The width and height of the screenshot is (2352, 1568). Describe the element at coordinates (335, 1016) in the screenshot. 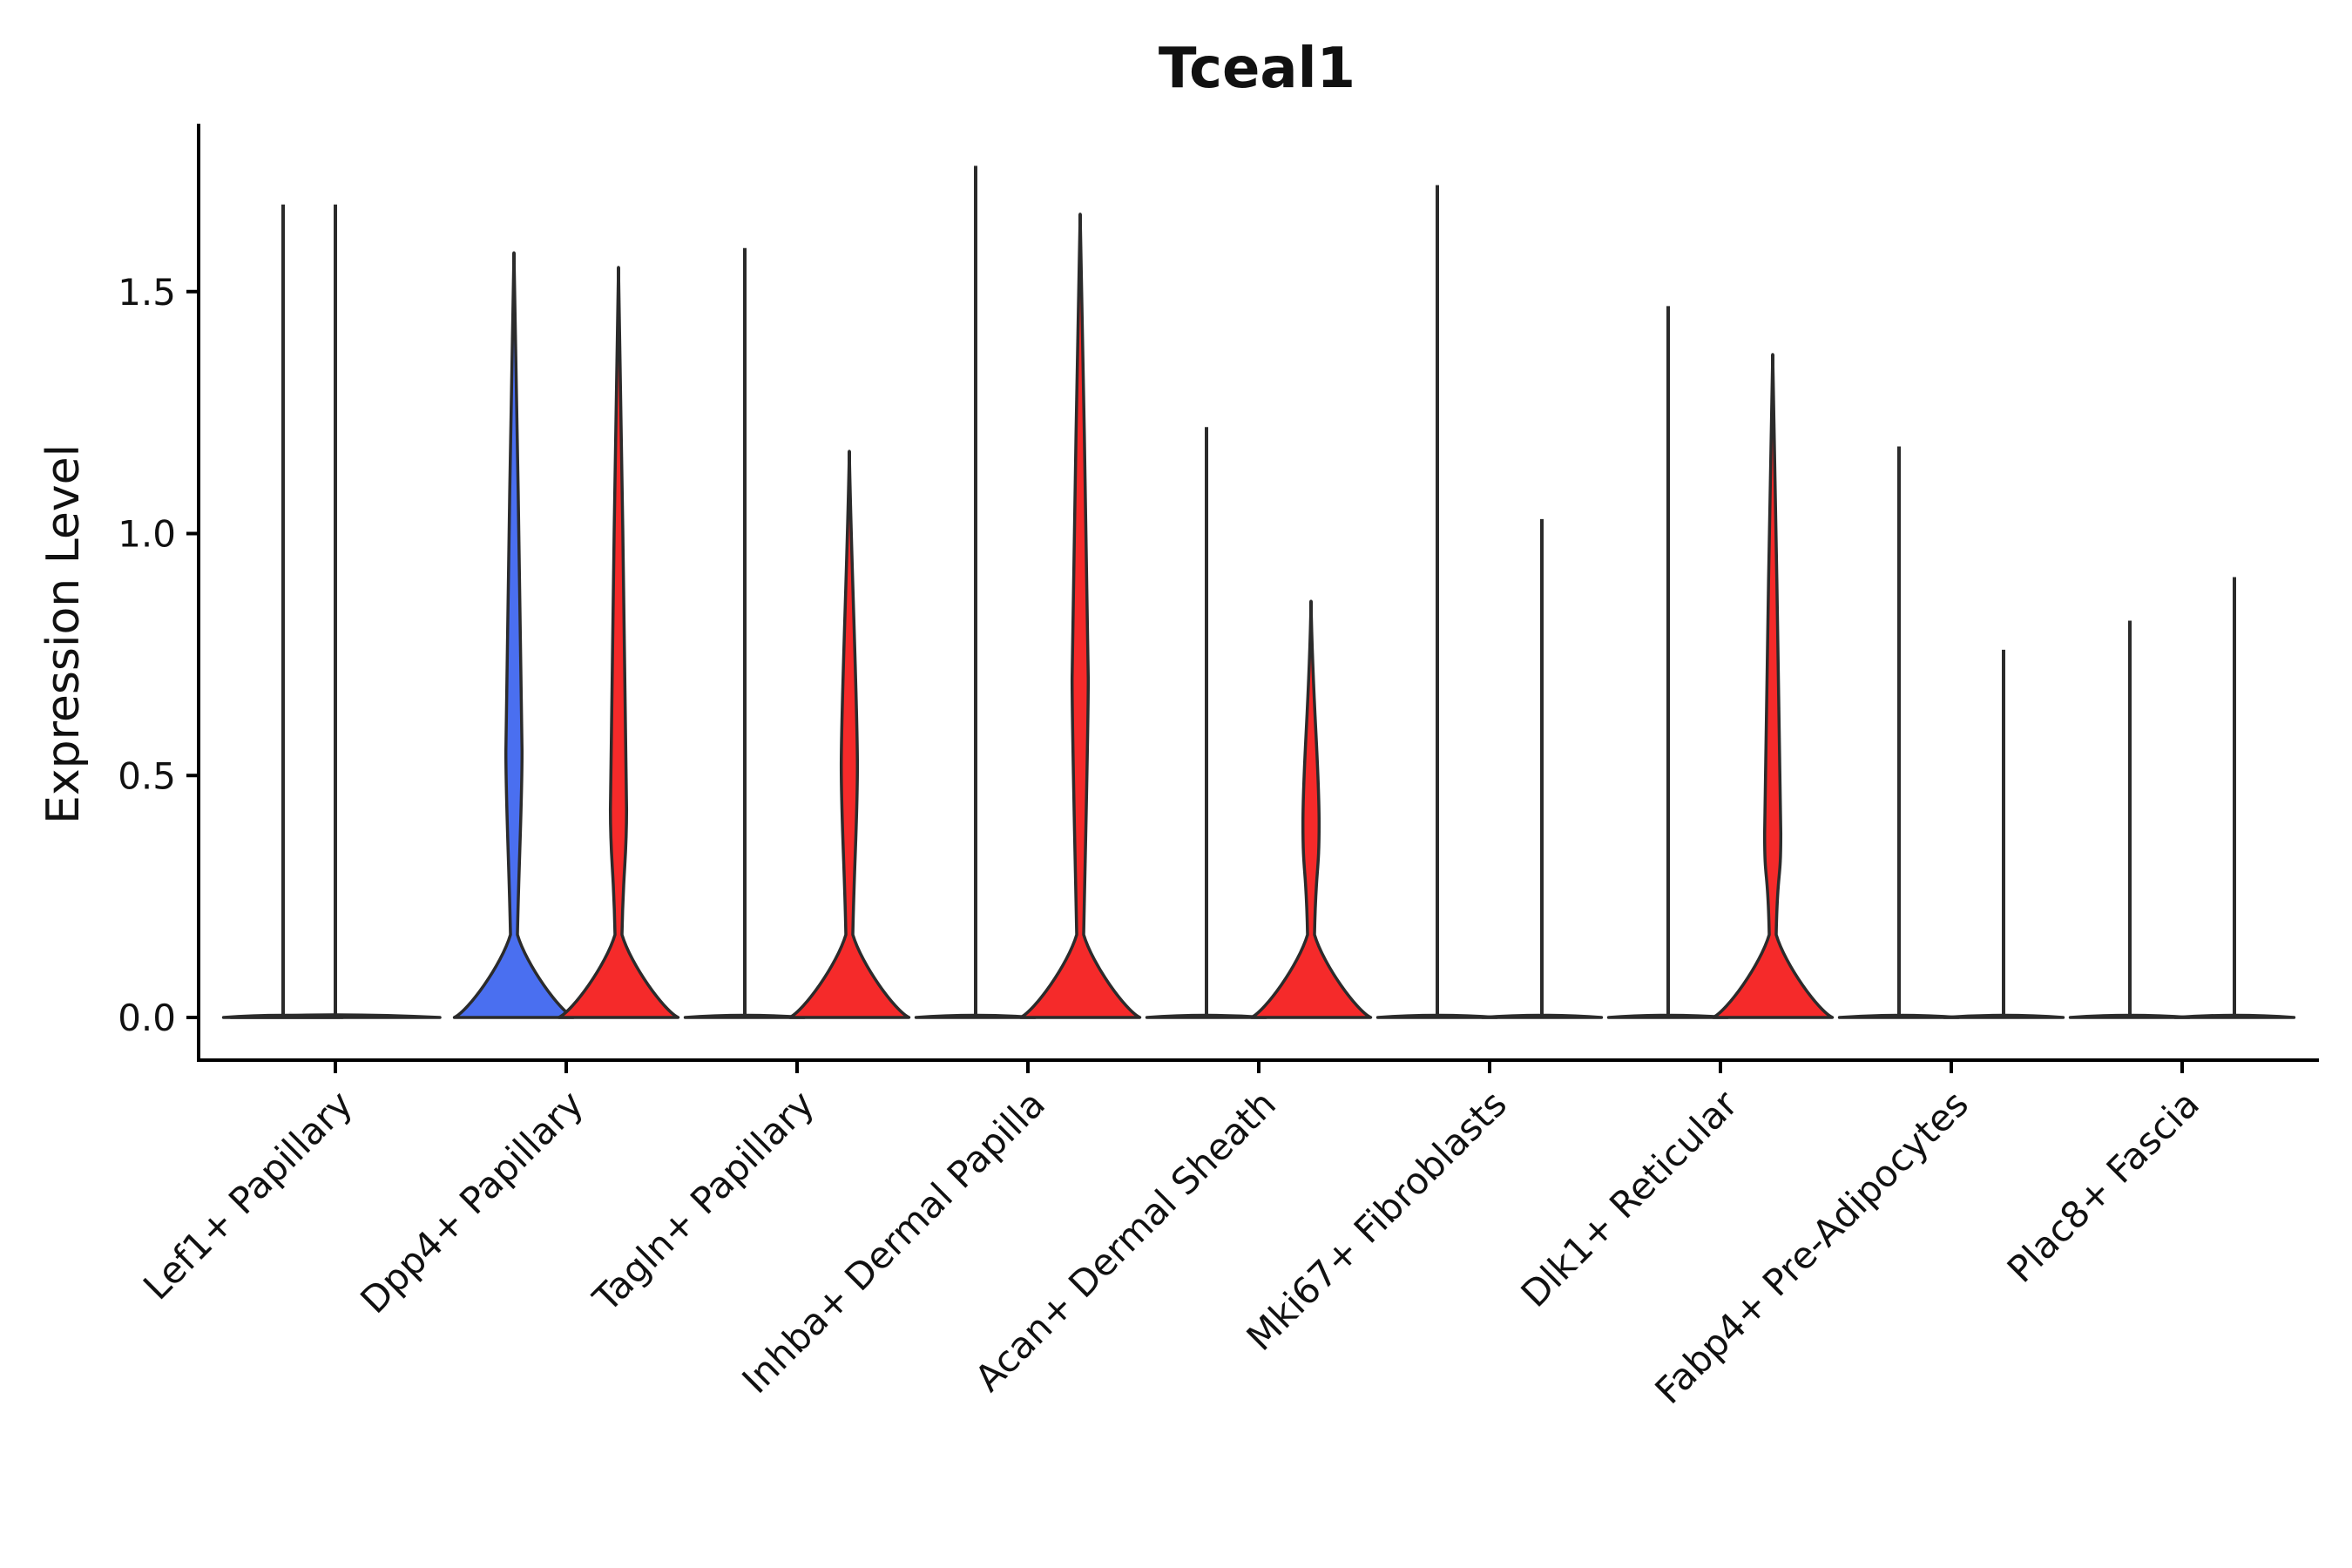

I see `violin-single` at that location.